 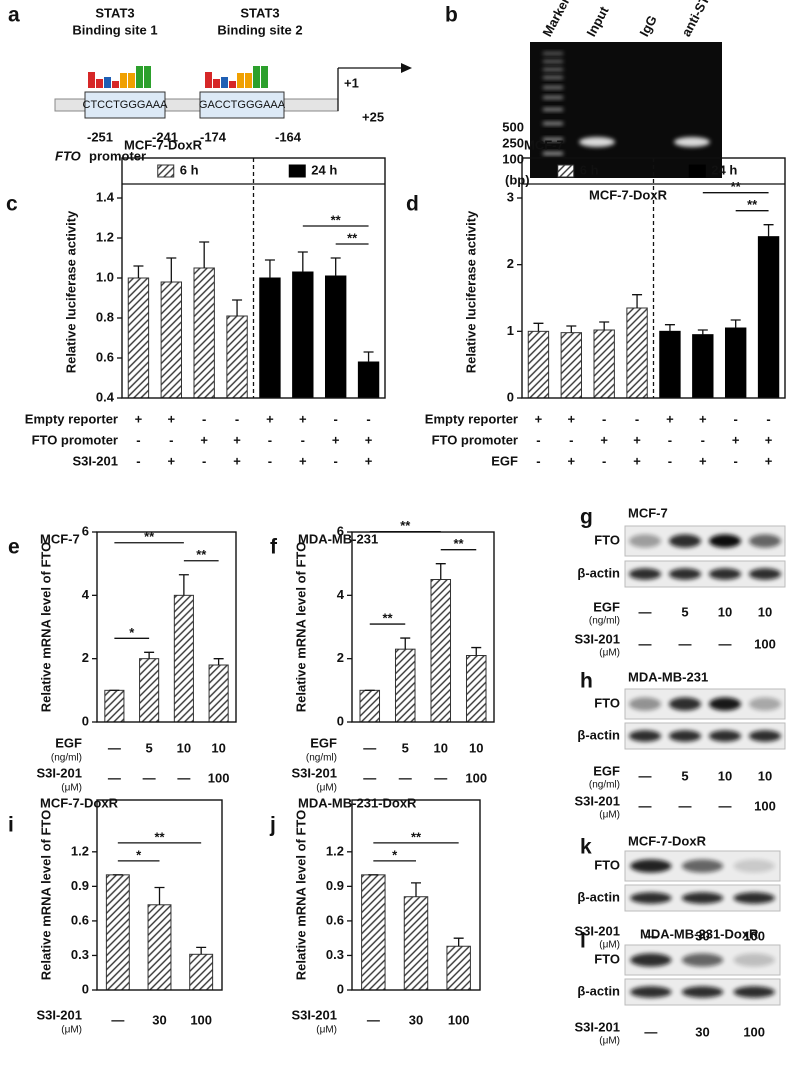 What do you see at coordinates (68, 155) in the screenshot?
I see `gene-name: FTO` at bounding box center [68, 155].